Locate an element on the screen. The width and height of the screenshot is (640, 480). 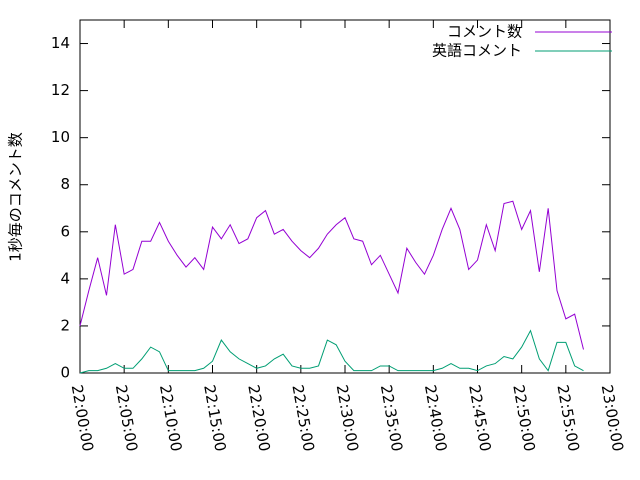
y-tick-label: 6 is located at coordinates (65, 231).